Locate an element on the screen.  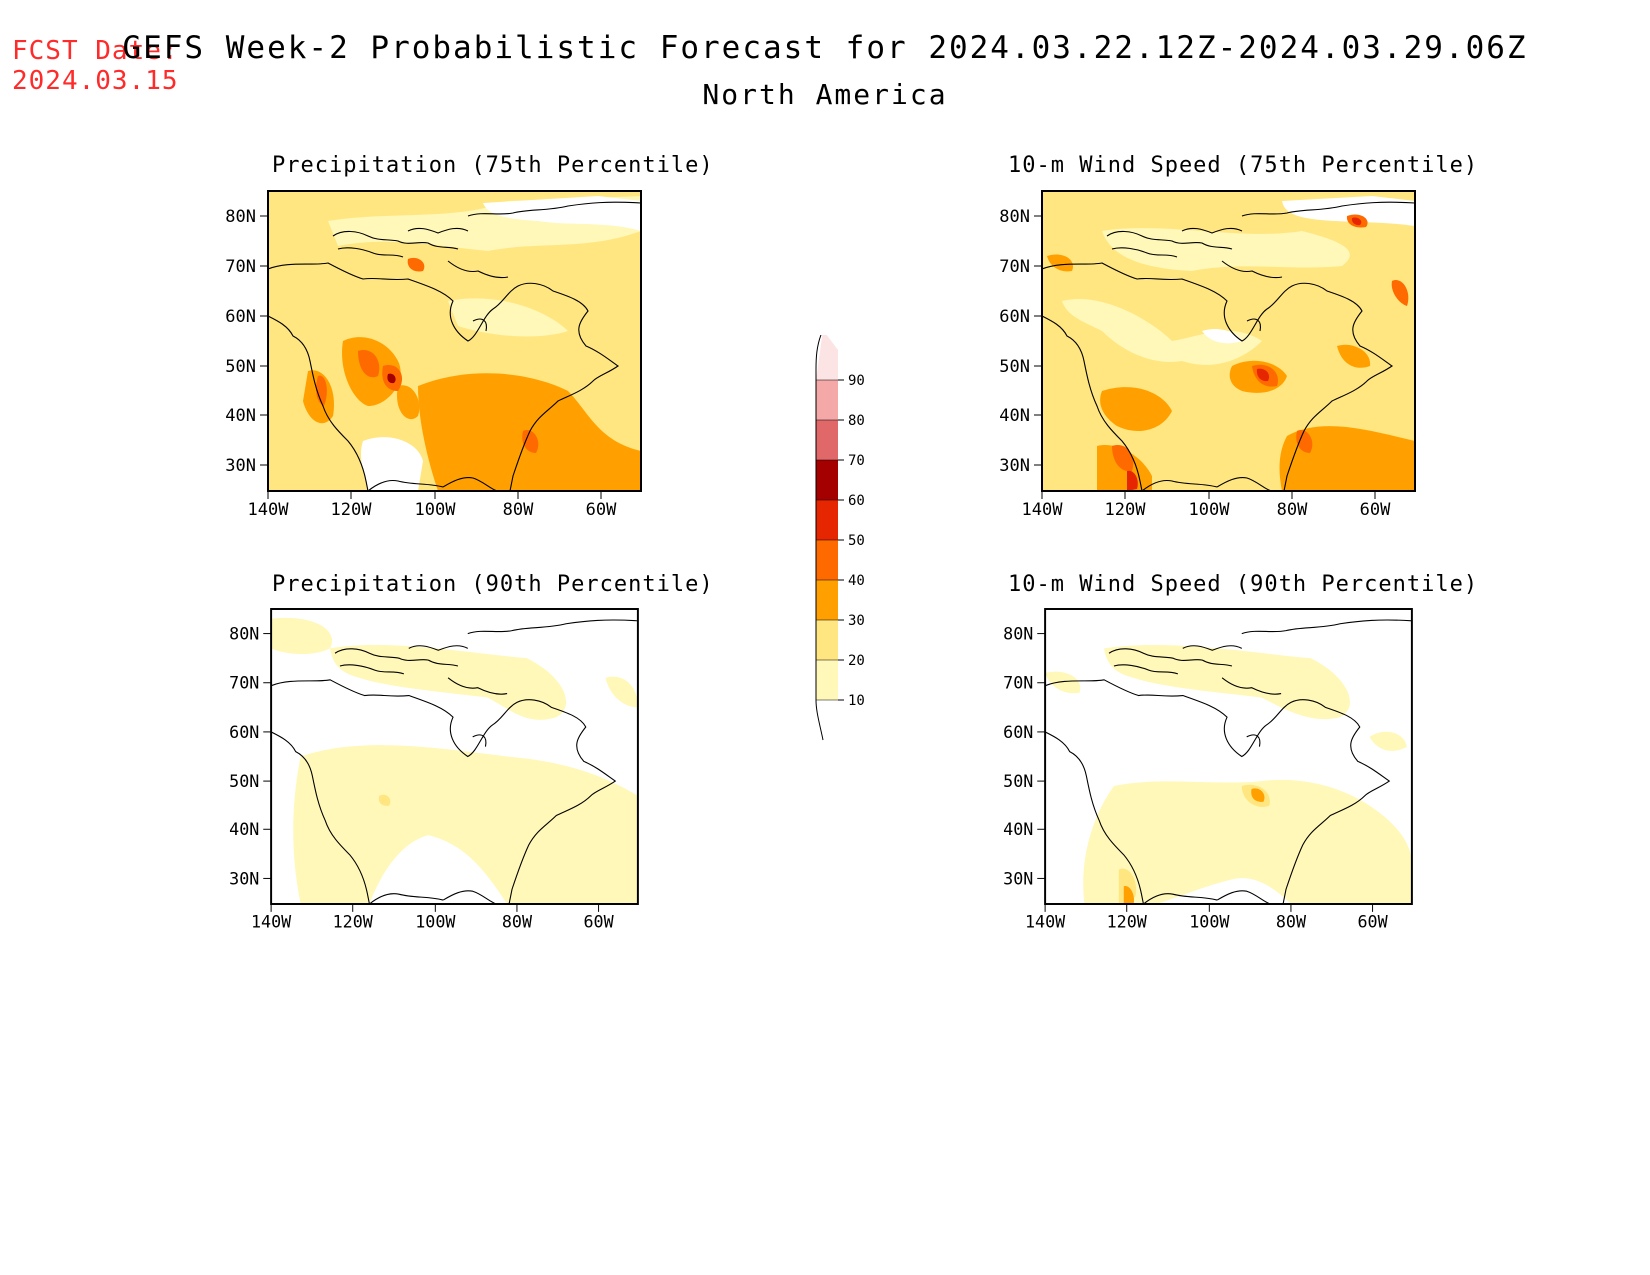
forecast-date-label: FCST Date: is located at coordinates (95, 51).